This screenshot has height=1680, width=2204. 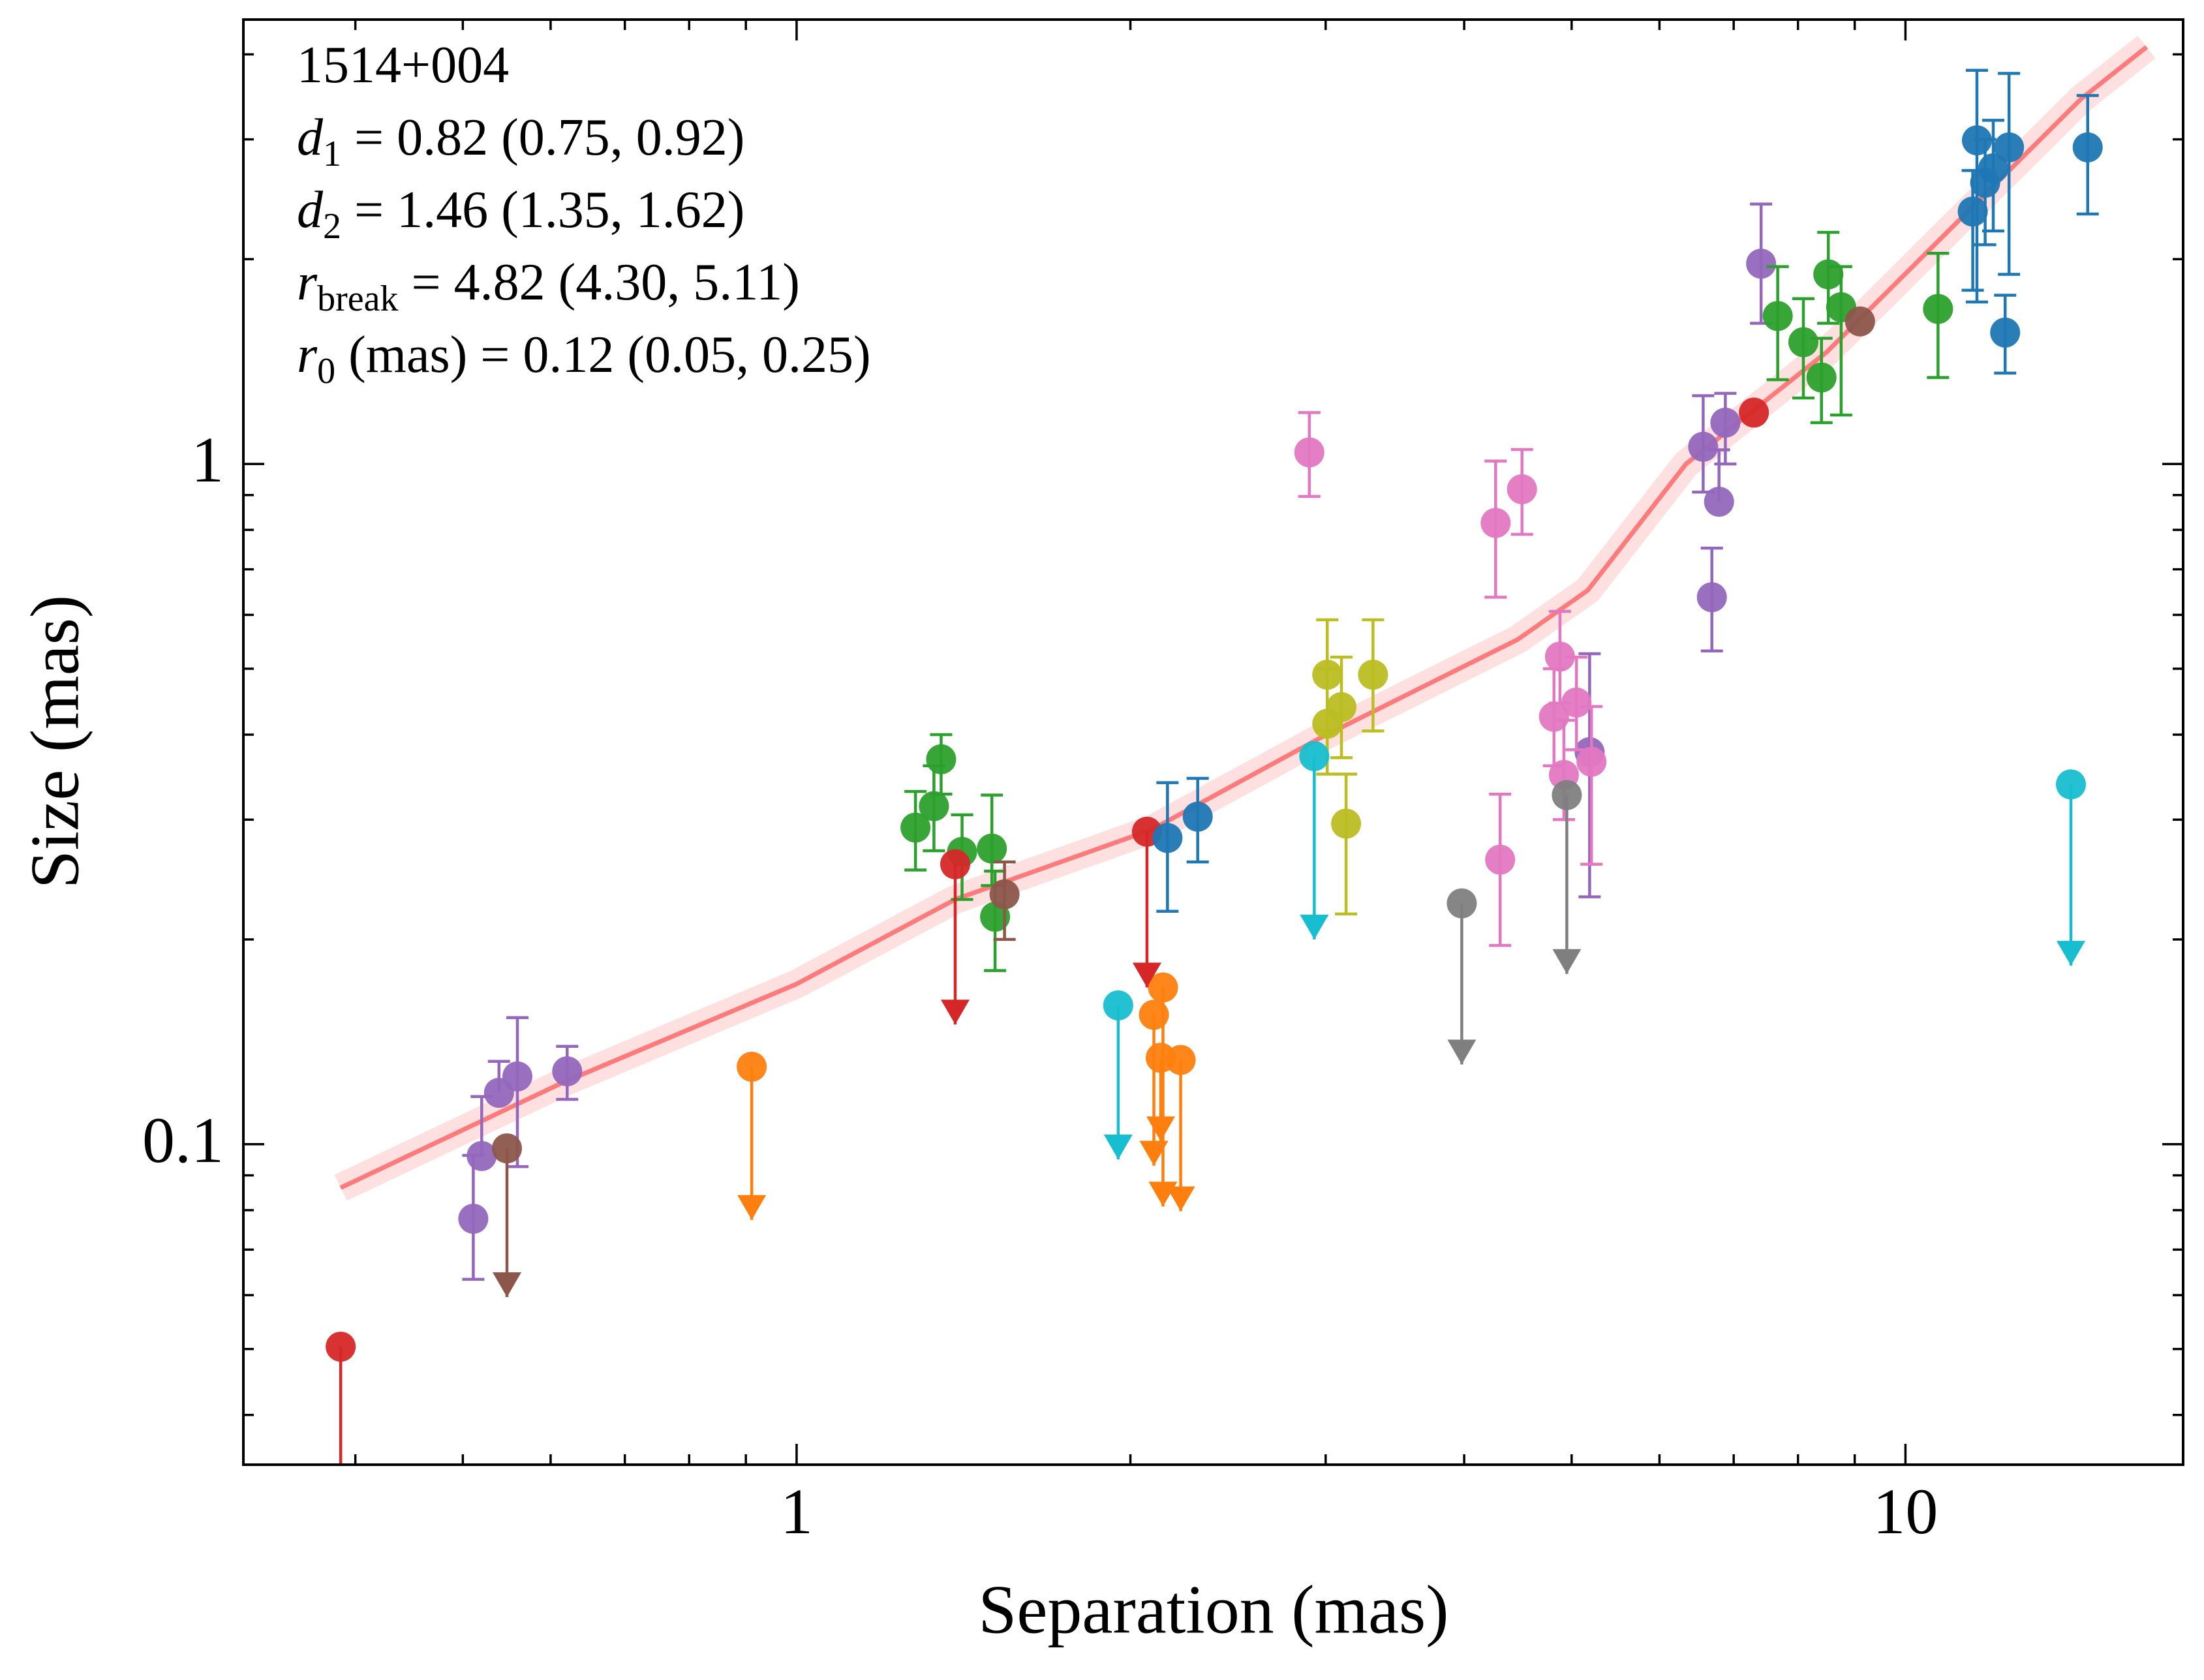 What do you see at coordinates (796, 1512) in the screenshot?
I see `x-tick-label: 1` at bounding box center [796, 1512].